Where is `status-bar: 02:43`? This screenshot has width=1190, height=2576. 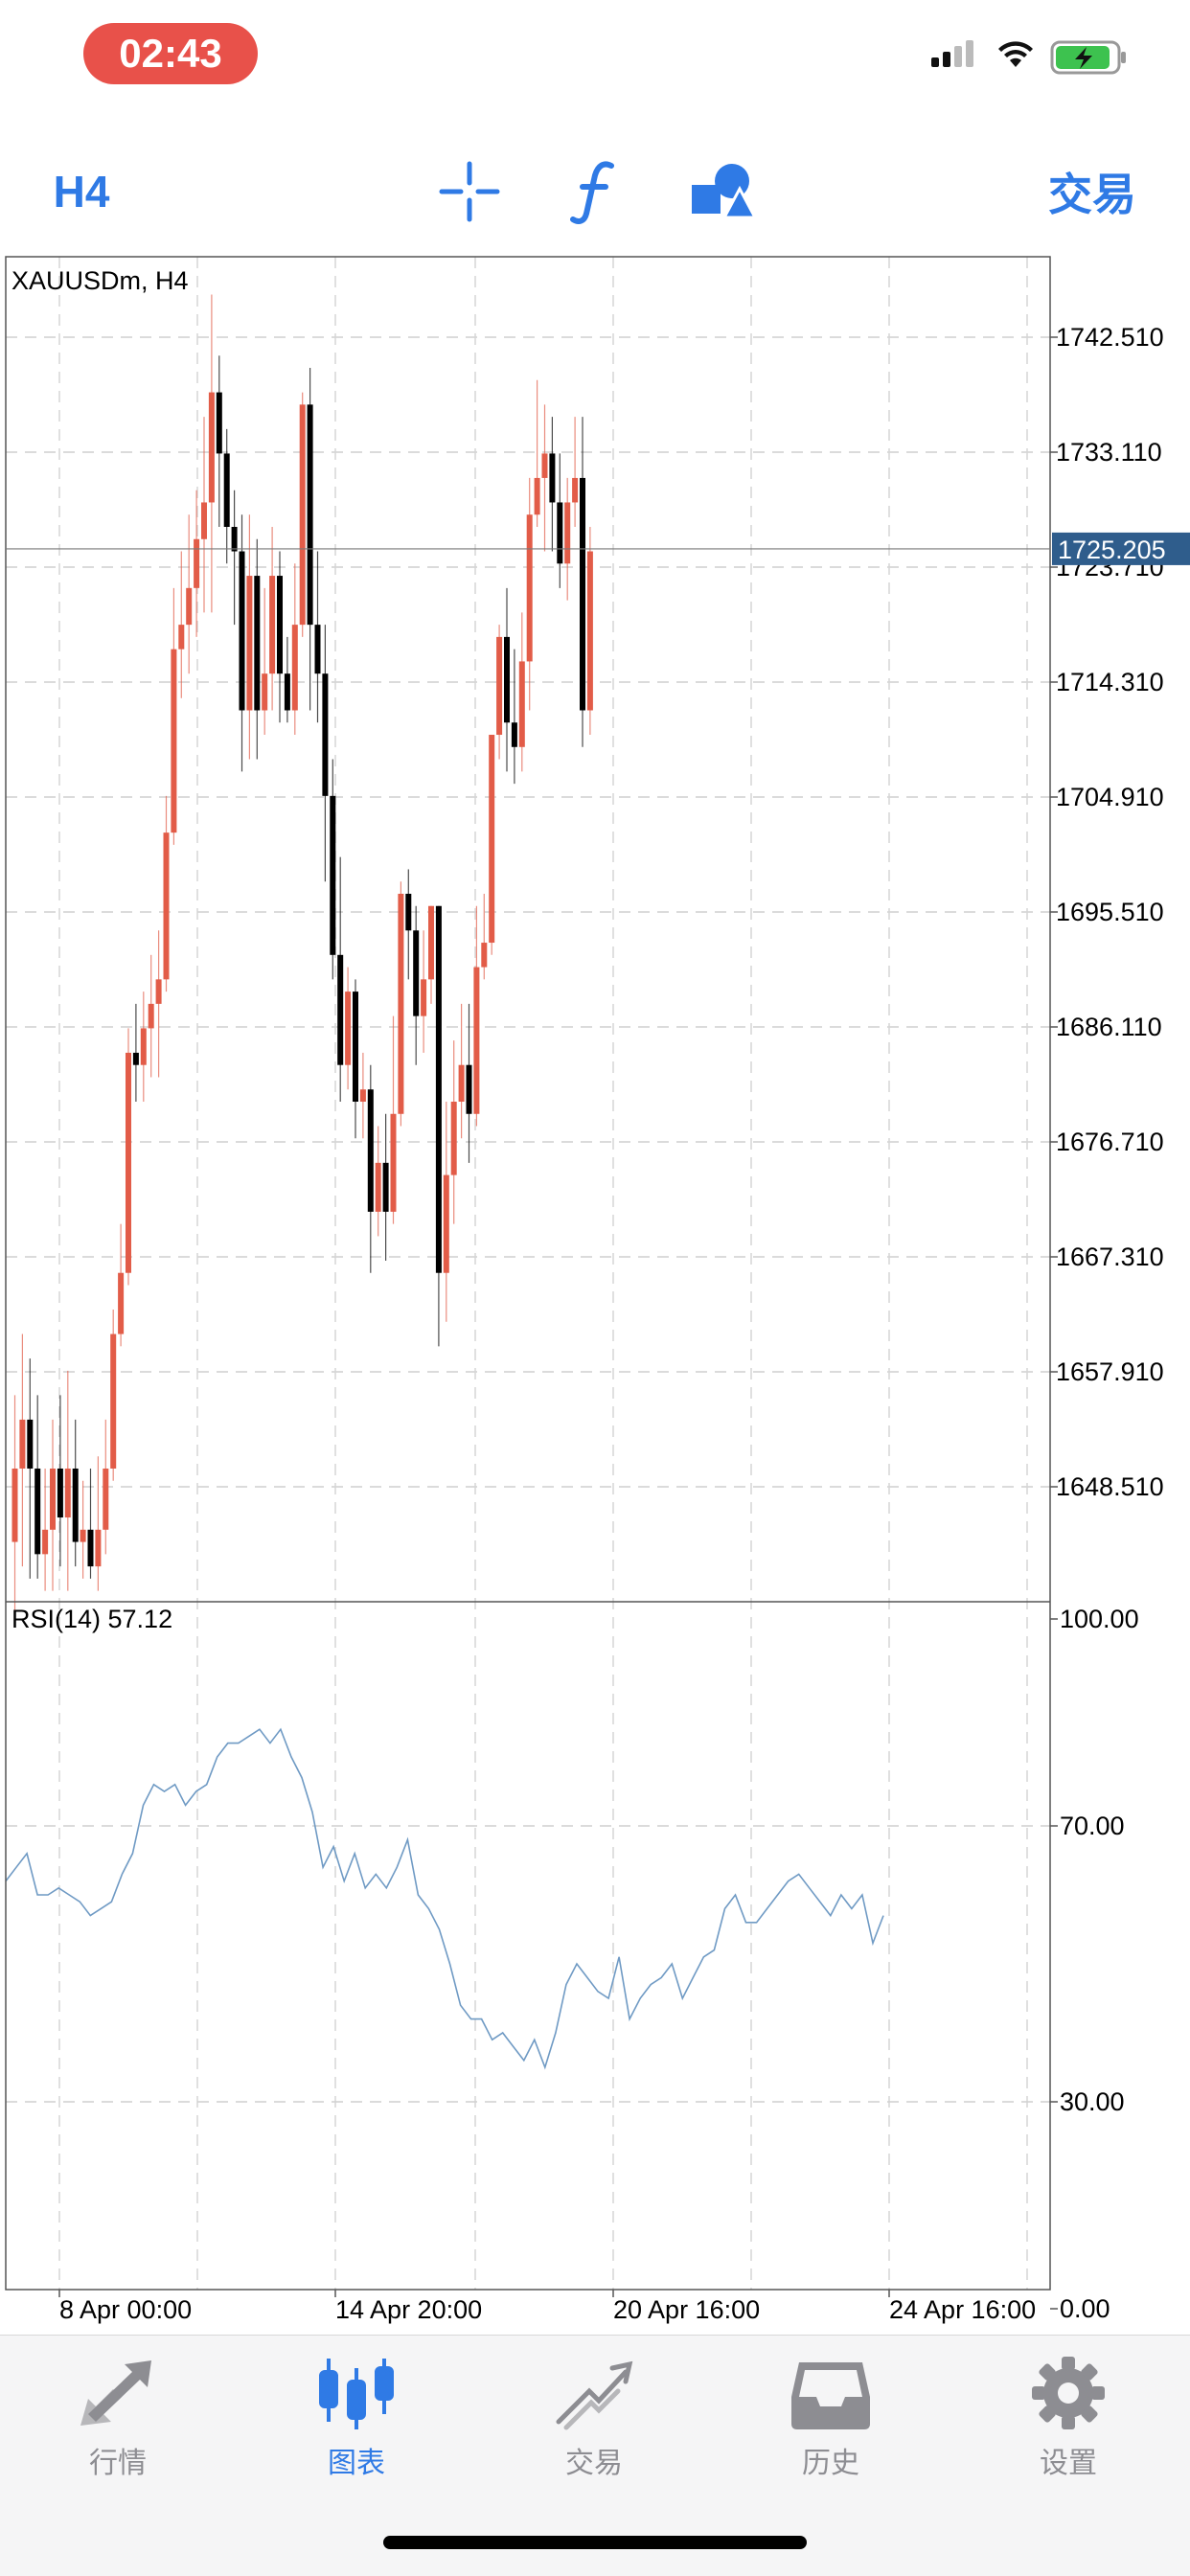 status-bar: 02:43 is located at coordinates (595, 57).